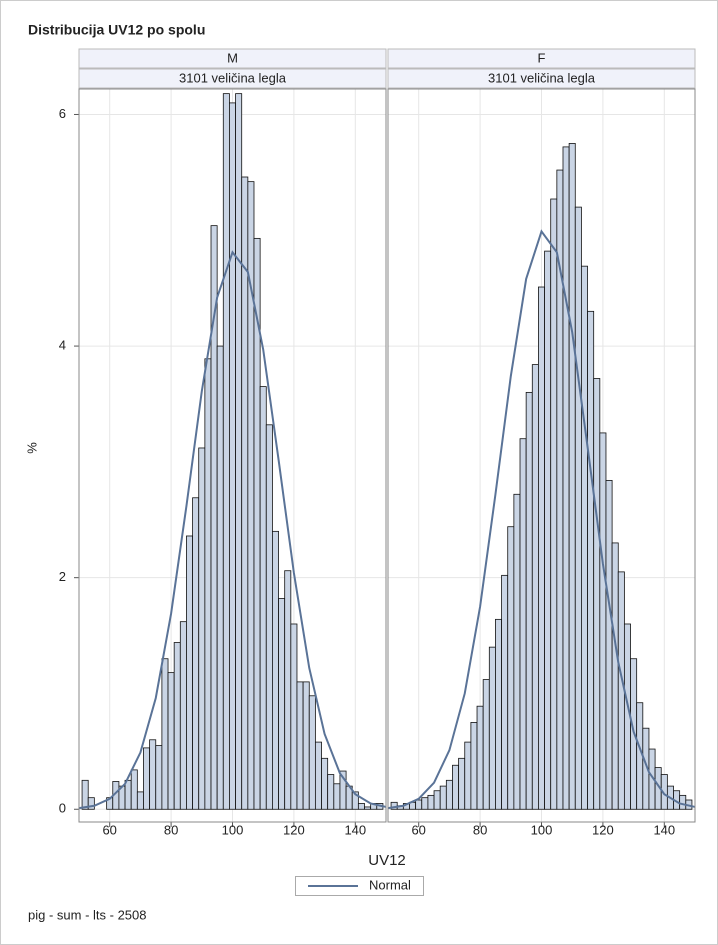  What do you see at coordinates (390, 884) in the screenshot?
I see `legend-label: Normal` at bounding box center [390, 884].